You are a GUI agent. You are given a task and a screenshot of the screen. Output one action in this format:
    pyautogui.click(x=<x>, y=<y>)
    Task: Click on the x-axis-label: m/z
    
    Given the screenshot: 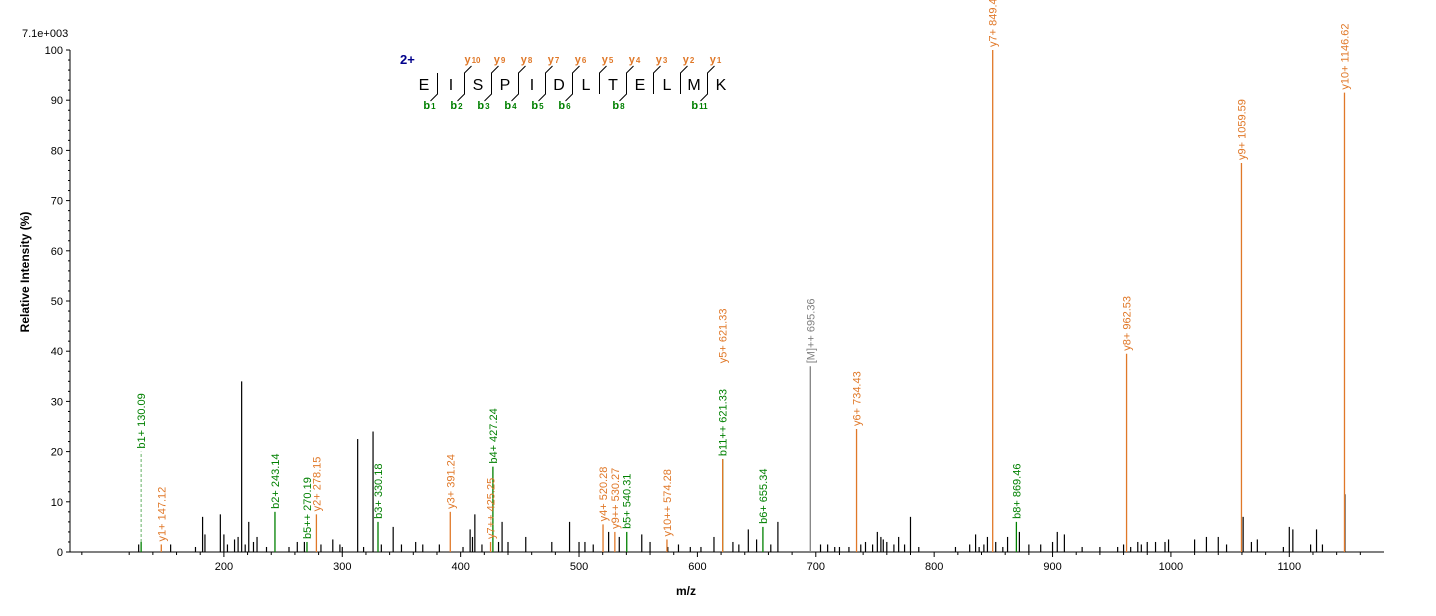 What is the action you would take?
    pyautogui.click(x=686, y=591)
    